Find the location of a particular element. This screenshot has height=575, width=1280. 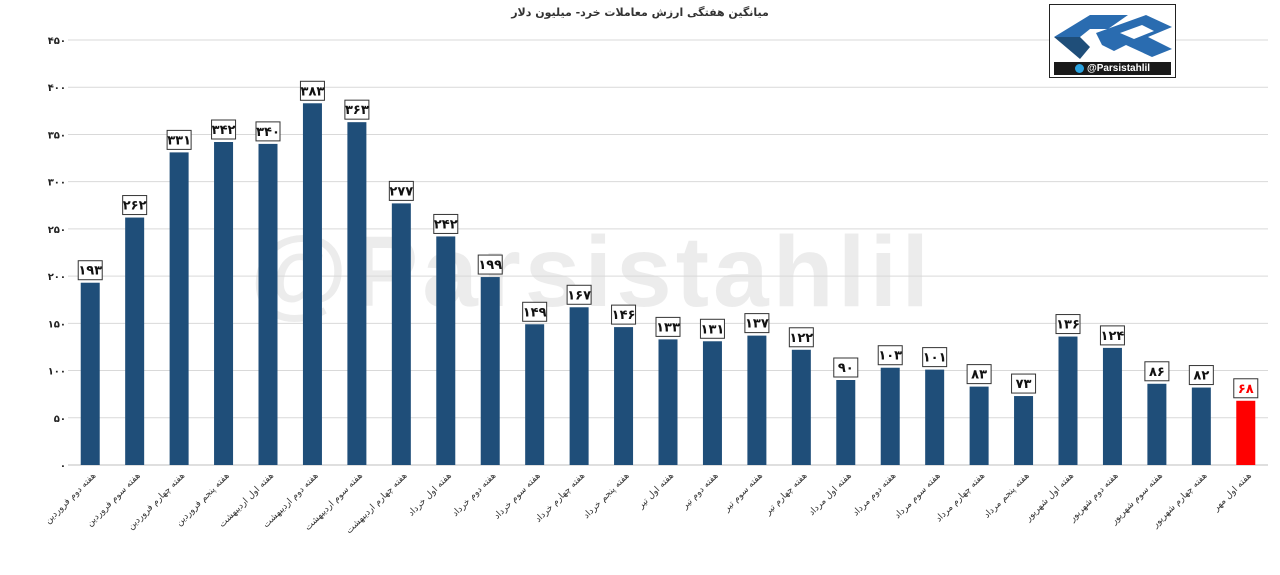

data-label-text: ۱۴۶ is located at coordinates (624, 315).